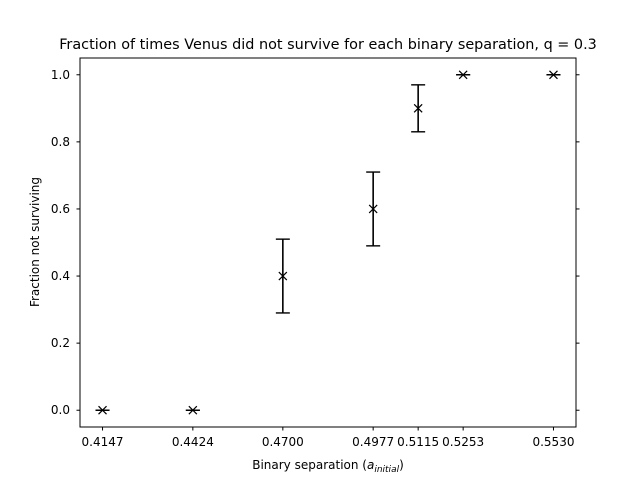 This screenshot has width=640, height=480. What do you see at coordinates (386, 470) in the screenshot?
I see `x-axis-label-subscript: initial` at bounding box center [386, 470].